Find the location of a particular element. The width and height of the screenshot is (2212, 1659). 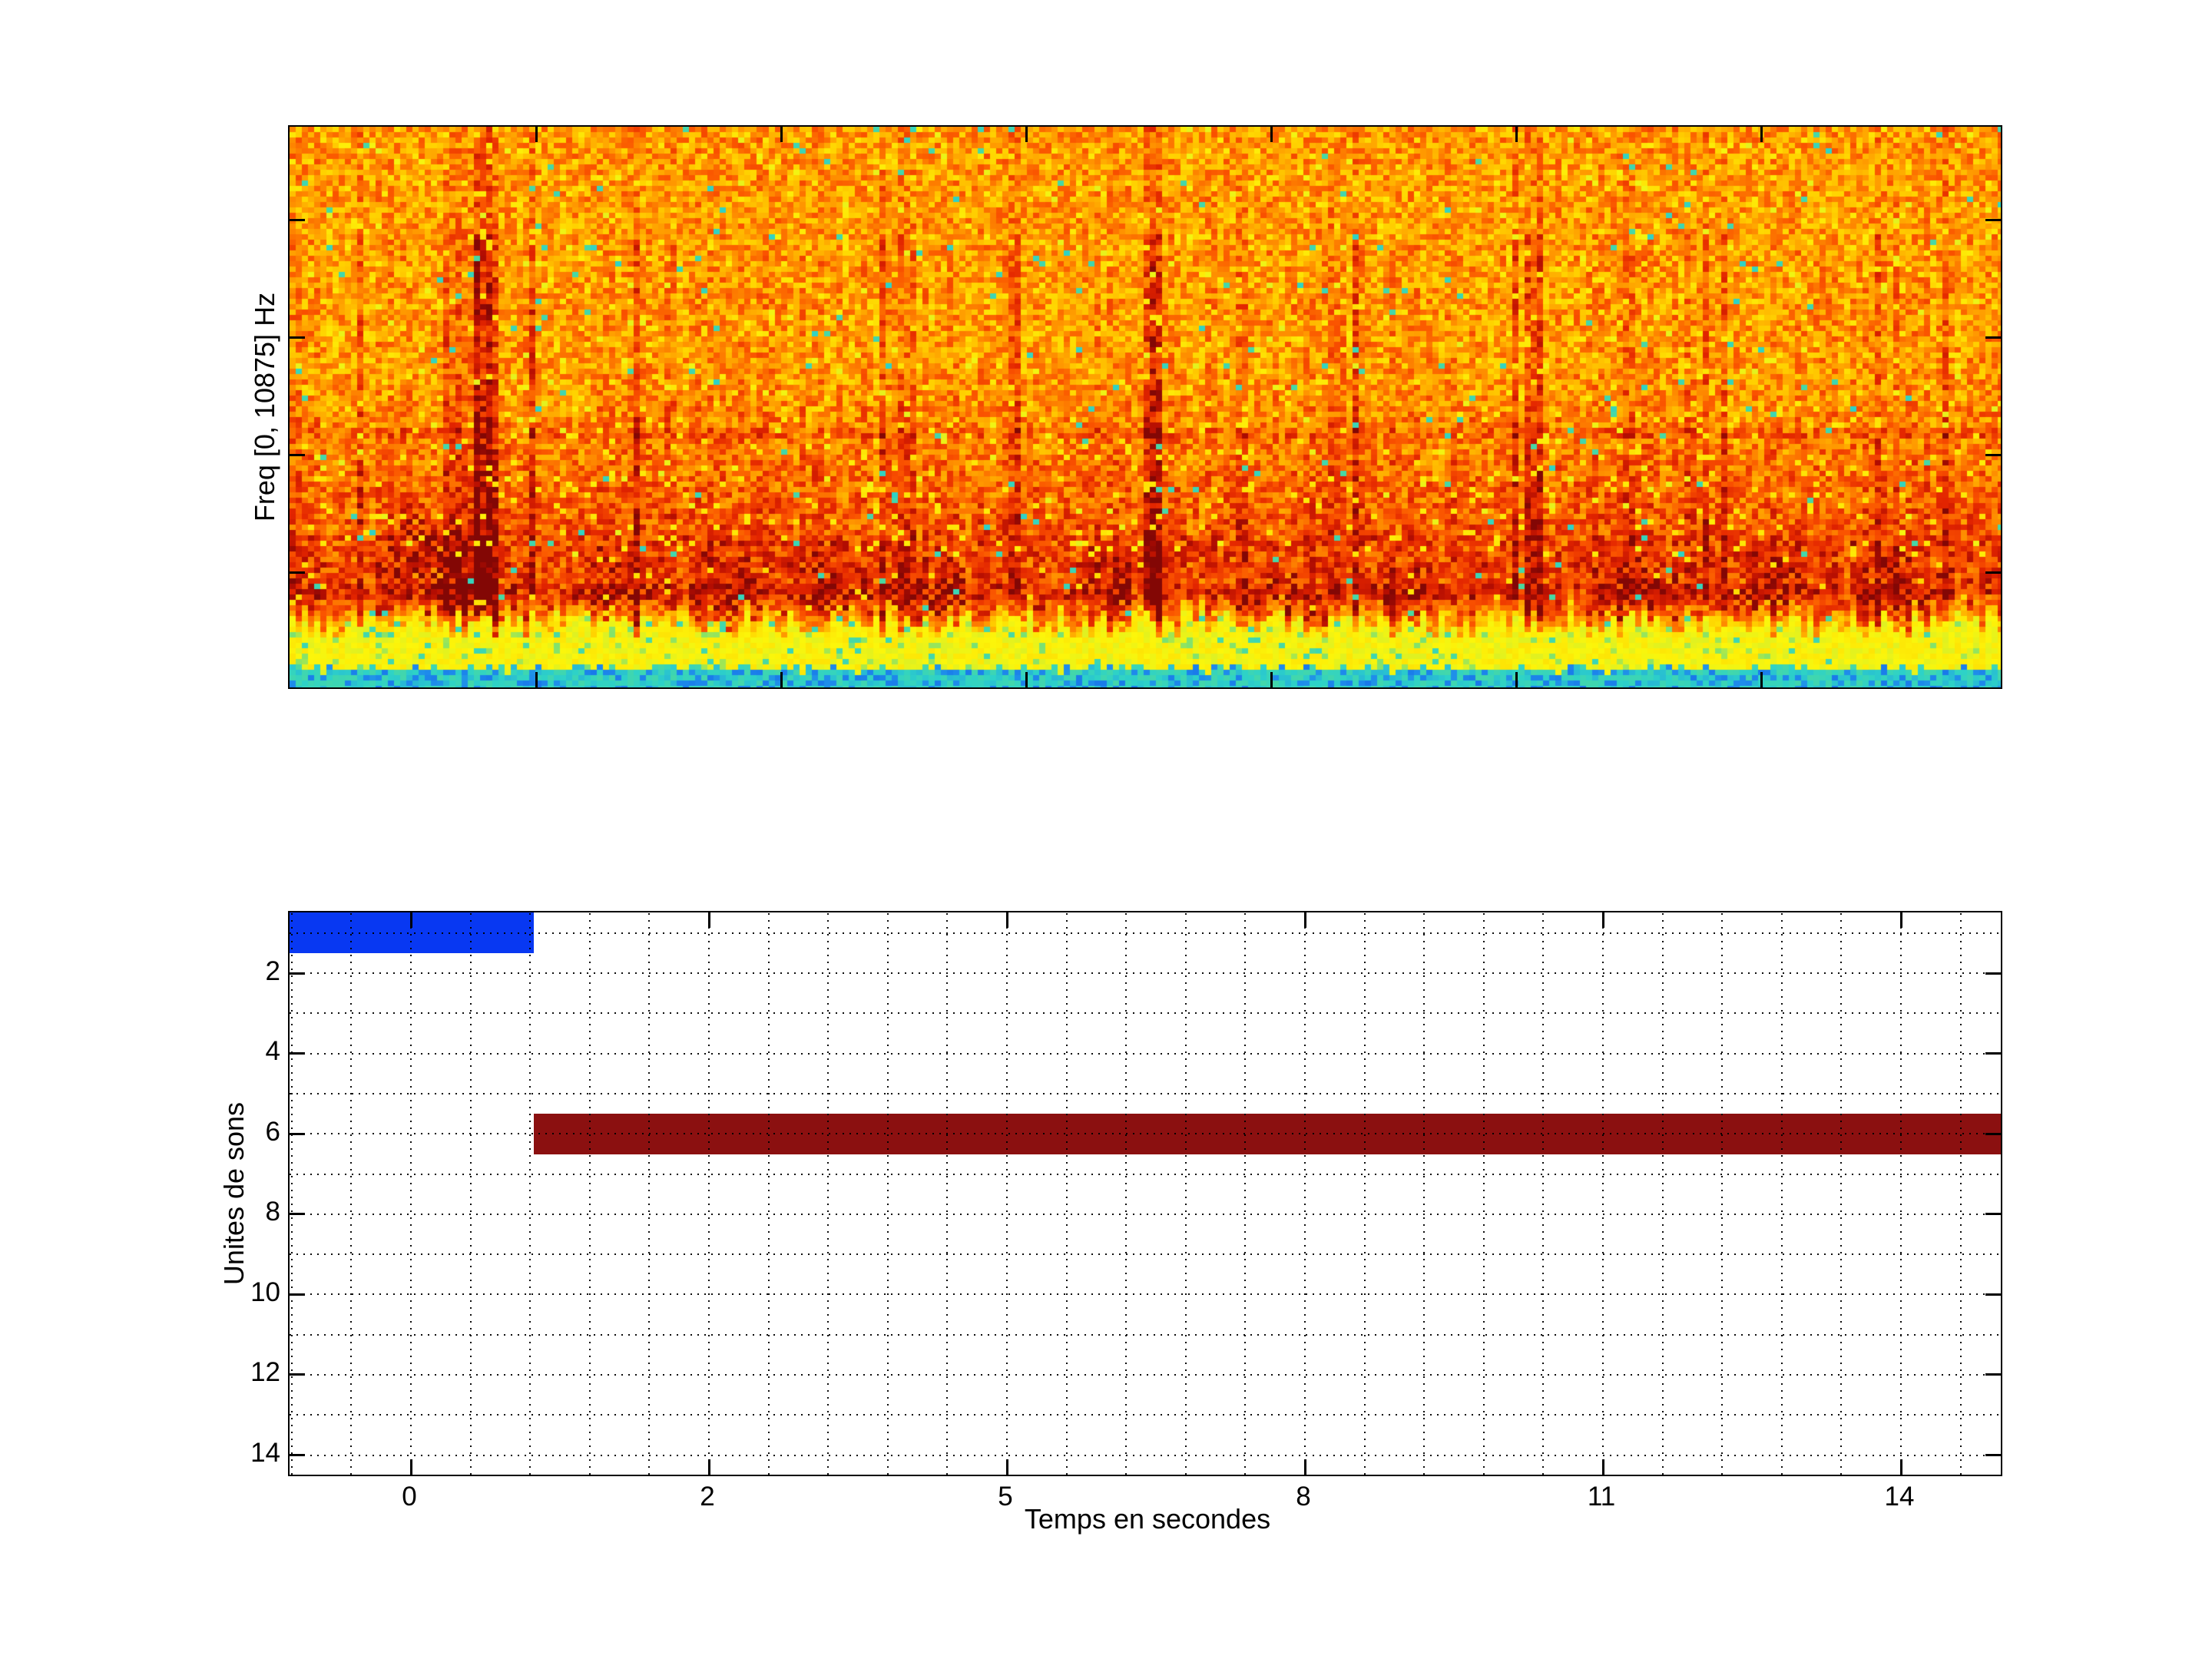

x-tick-label: 8 is located at coordinates (1303, 1497).